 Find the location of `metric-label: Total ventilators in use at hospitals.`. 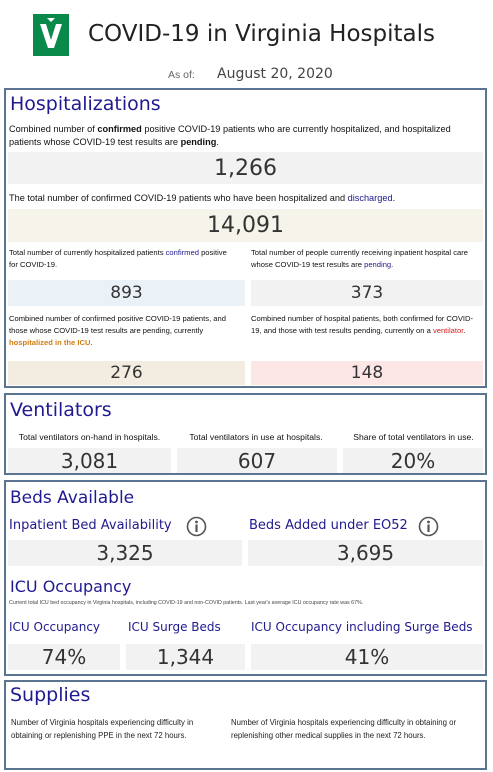

metric-label: Total ventilators in use at hospitals. is located at coordinates (256, 437).